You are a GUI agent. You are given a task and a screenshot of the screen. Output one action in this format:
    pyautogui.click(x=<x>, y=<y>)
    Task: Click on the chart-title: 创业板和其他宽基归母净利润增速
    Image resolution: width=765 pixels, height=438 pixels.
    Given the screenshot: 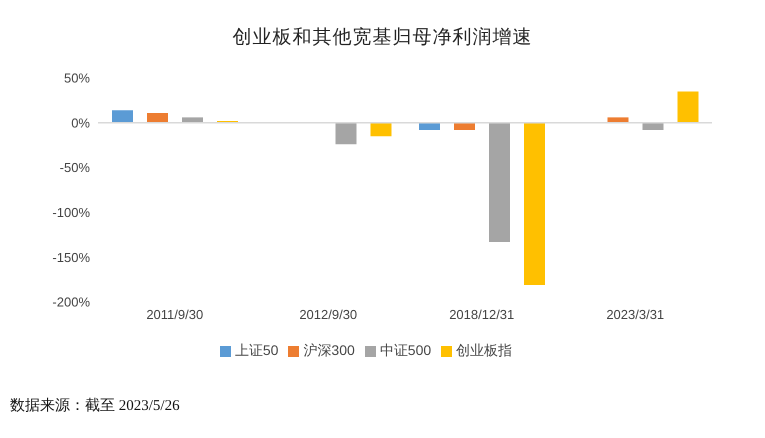 What is the action you would take?
    pyautogui.click(x=383, y=38)
    